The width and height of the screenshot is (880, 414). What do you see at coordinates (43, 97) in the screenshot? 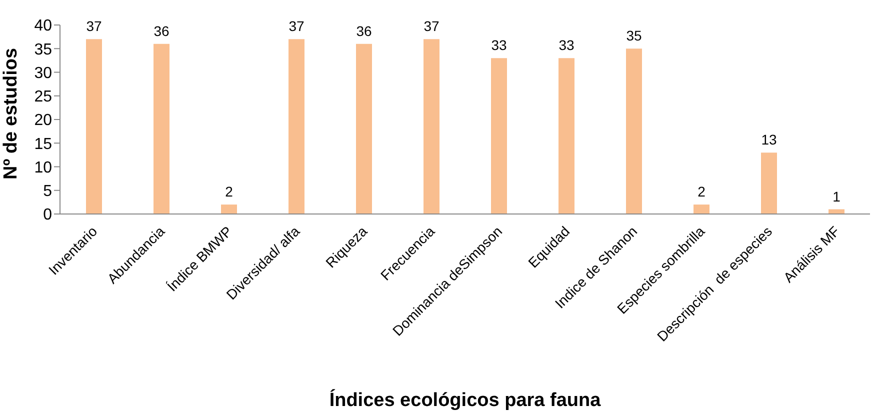
I see `y-tick-label: 25` at bounding box center [43, 97].